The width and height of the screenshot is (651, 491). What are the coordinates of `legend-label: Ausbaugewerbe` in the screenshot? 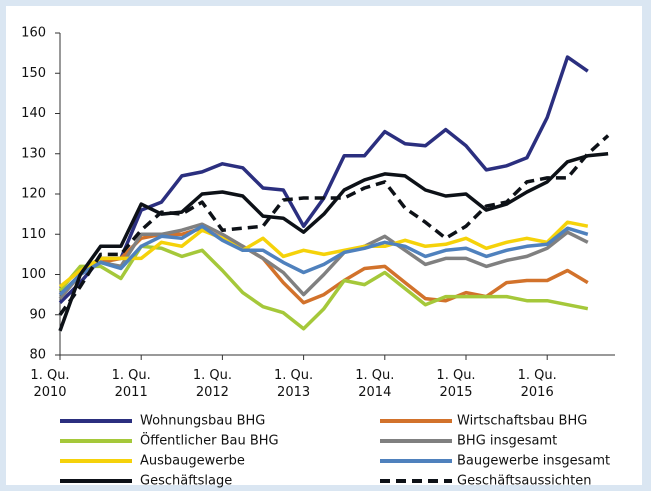 It's located at (192, 461).